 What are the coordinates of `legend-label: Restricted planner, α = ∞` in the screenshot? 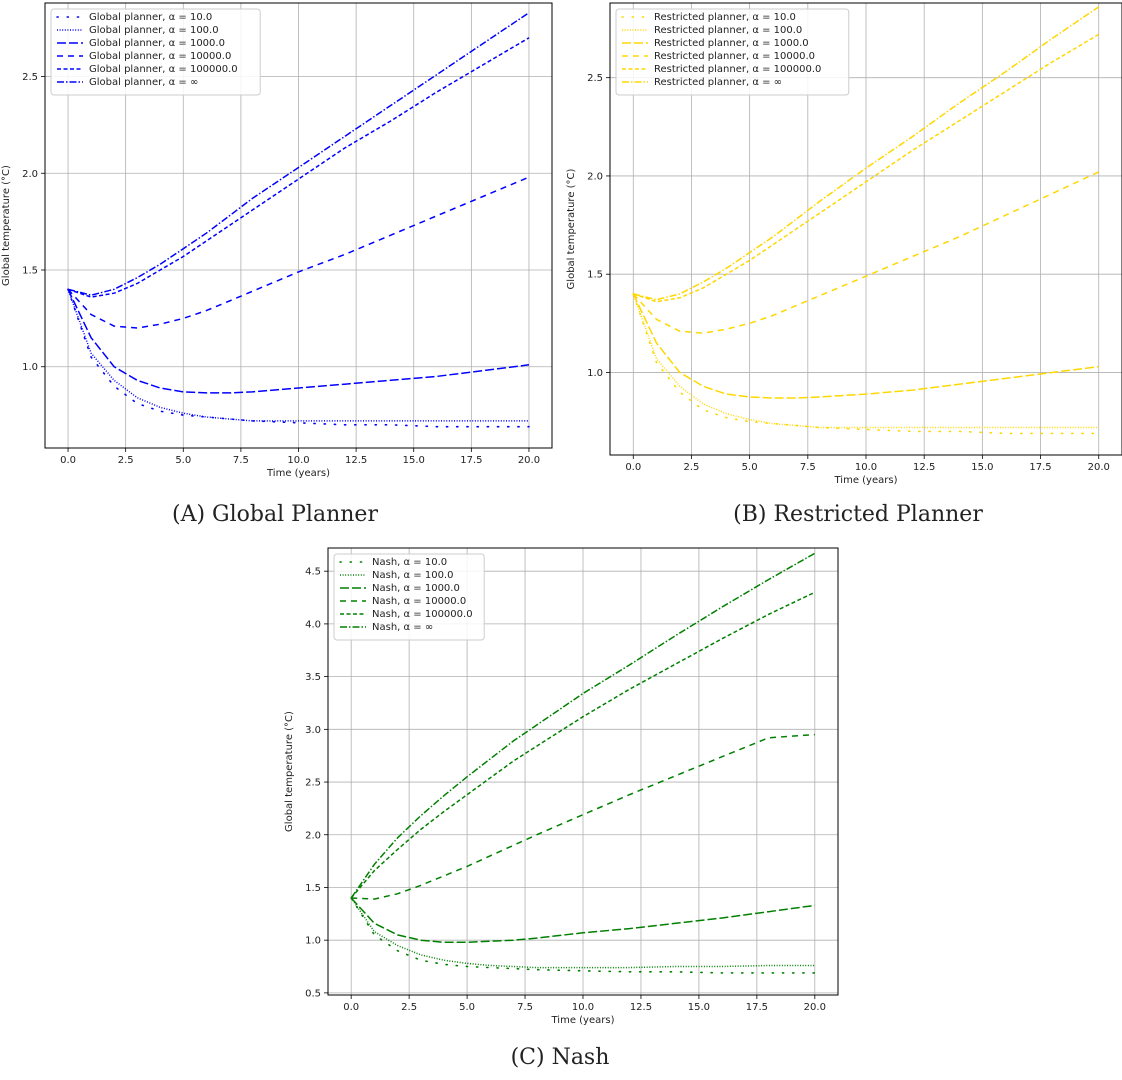 It's located at (718, 82).